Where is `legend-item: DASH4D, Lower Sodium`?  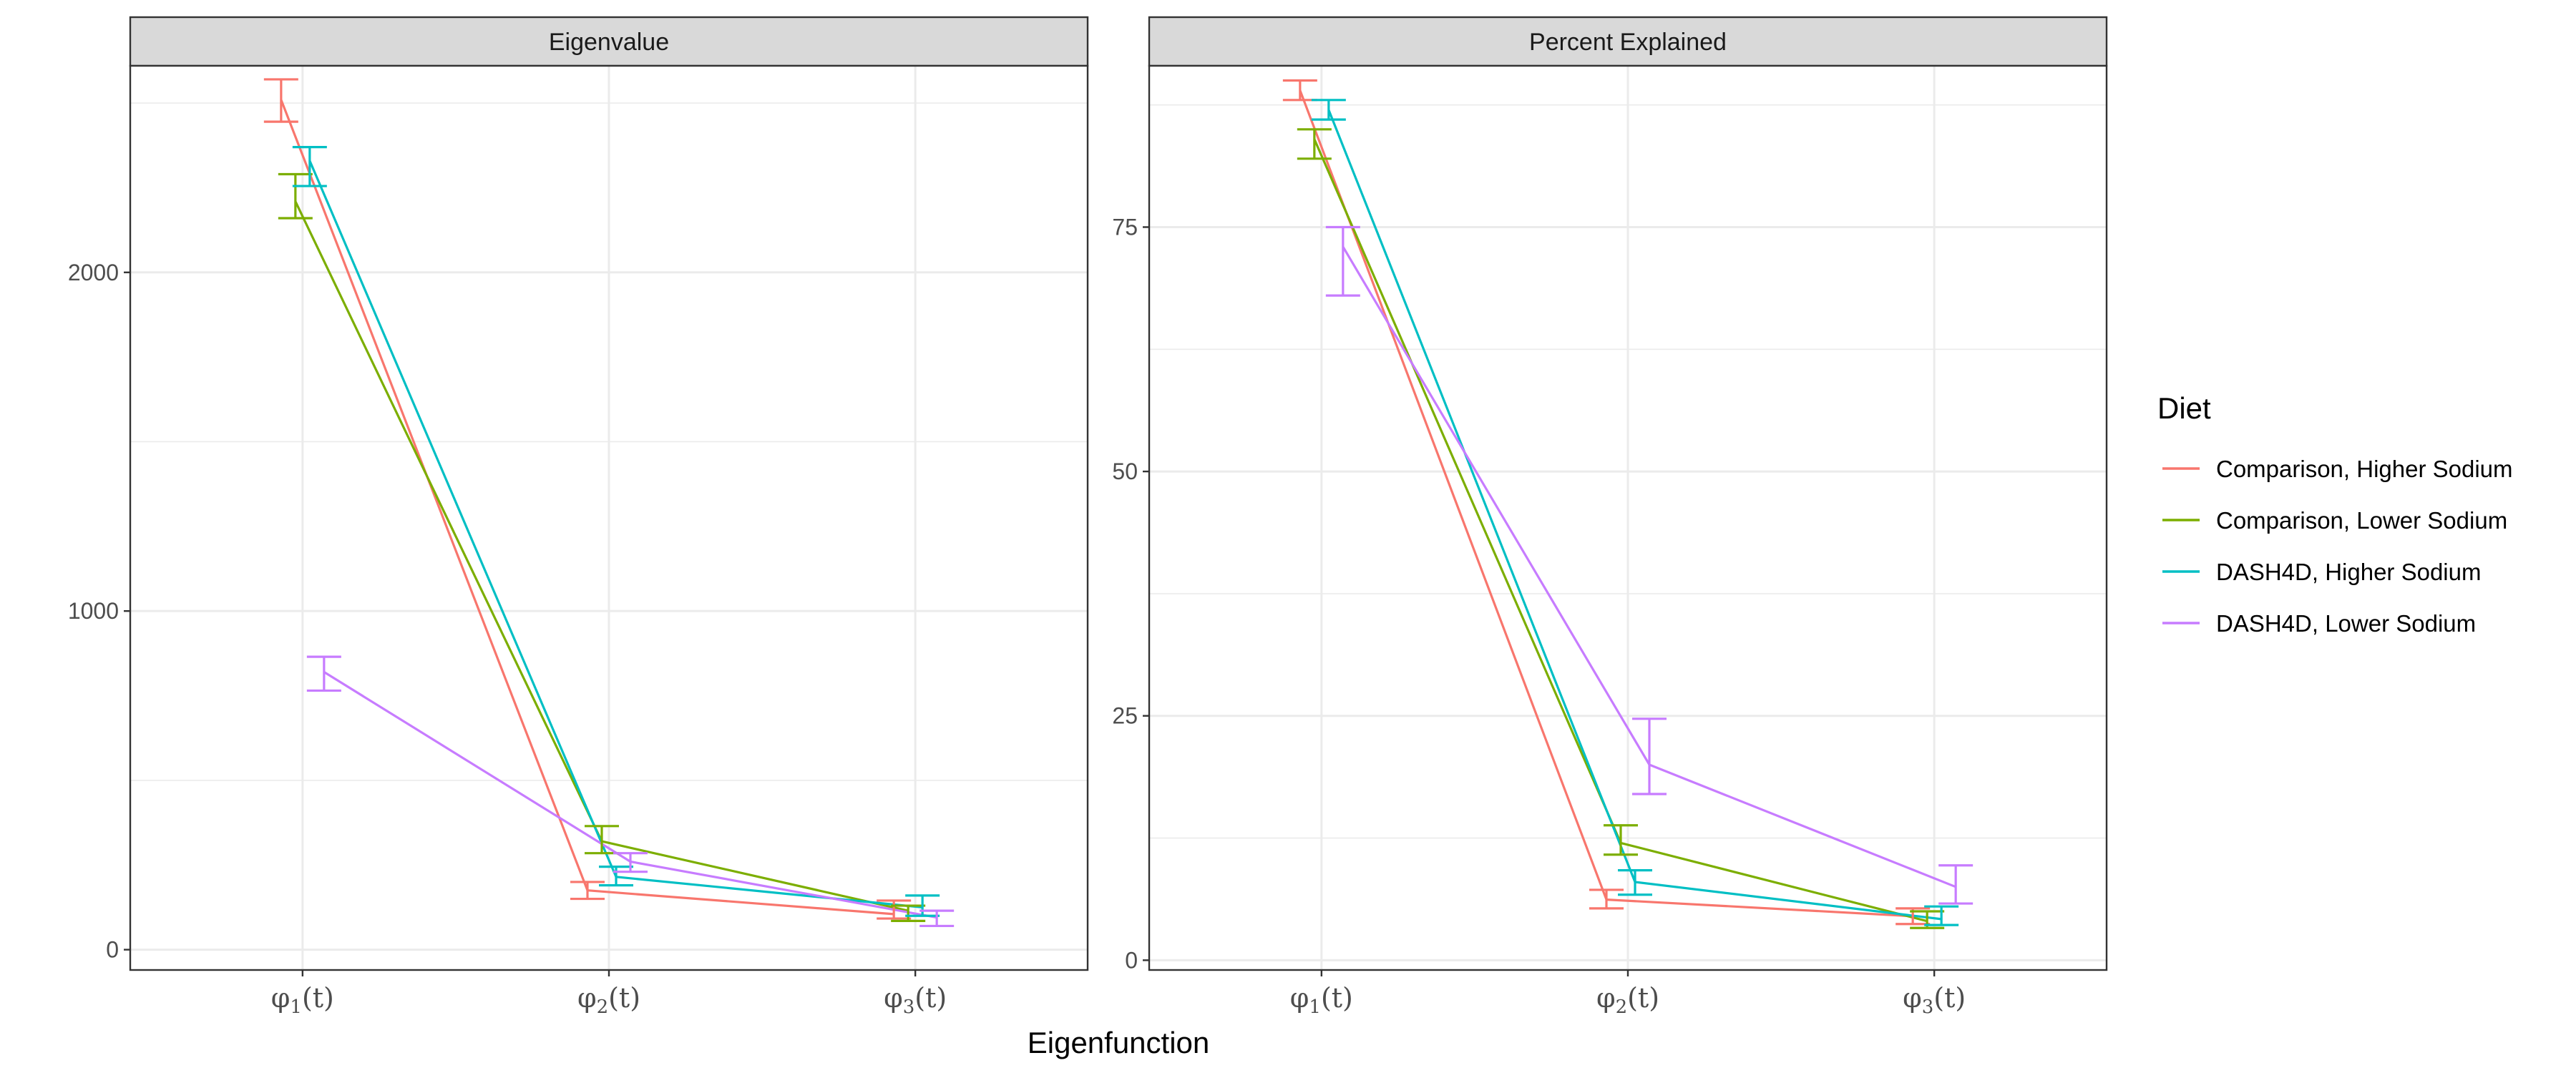
legend-item: DASH4D, Lower Sodium is located at coordinates (2319, 623).